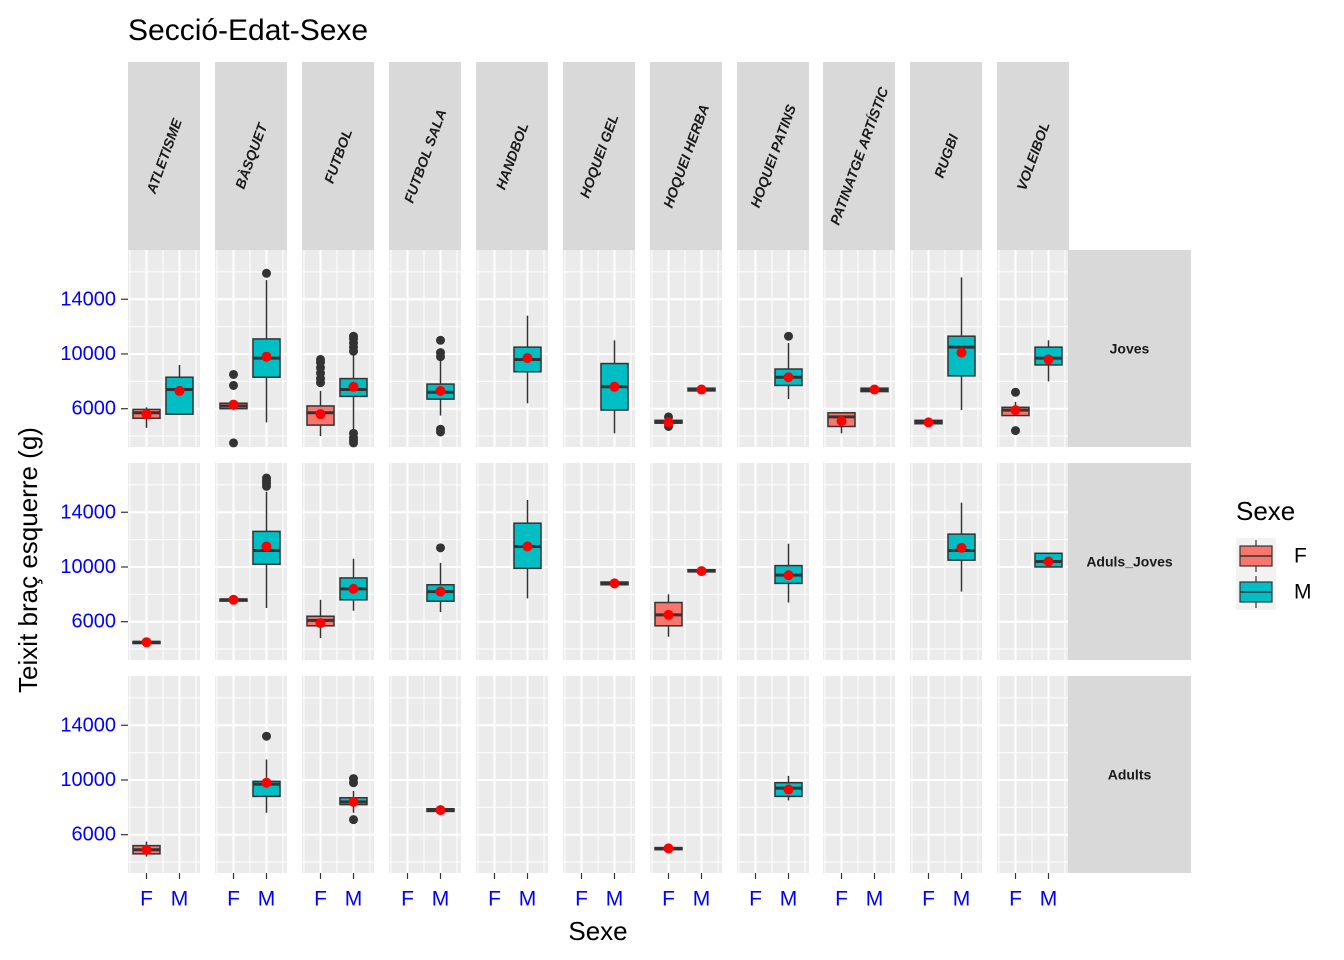 The height and width of the screenshot is (960, 1344). I want to click on row-strip-label: Joves, so click(1130, 349).